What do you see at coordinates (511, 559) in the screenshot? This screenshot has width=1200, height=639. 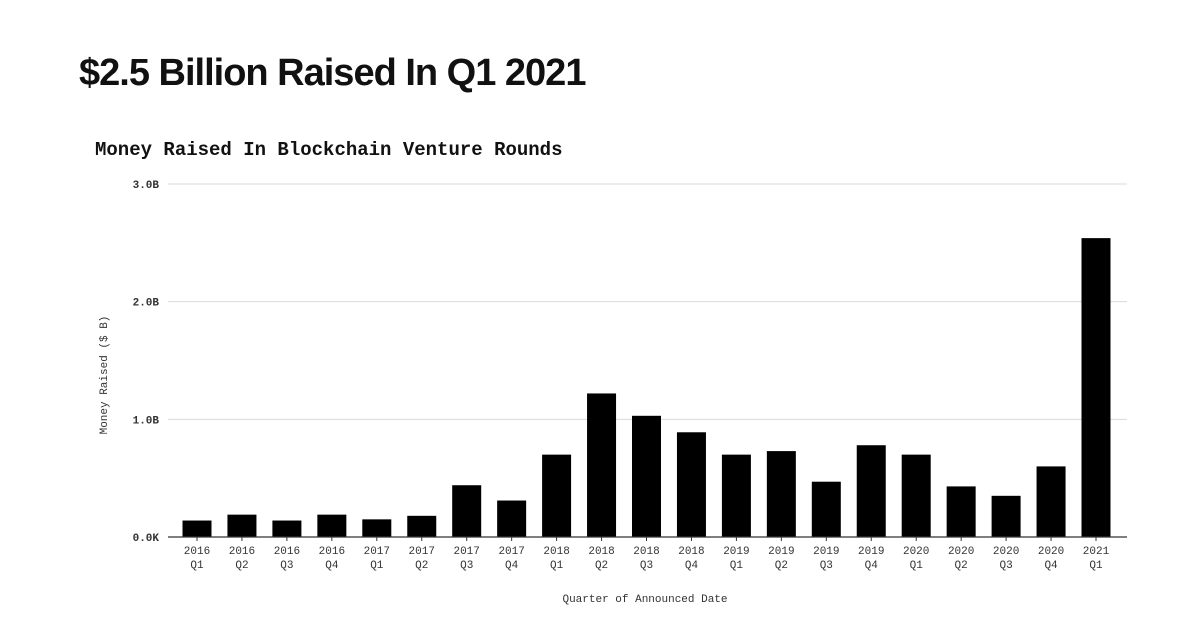 I see `x-tick-label: 2017 Q4` at bounding box center [511, 559].